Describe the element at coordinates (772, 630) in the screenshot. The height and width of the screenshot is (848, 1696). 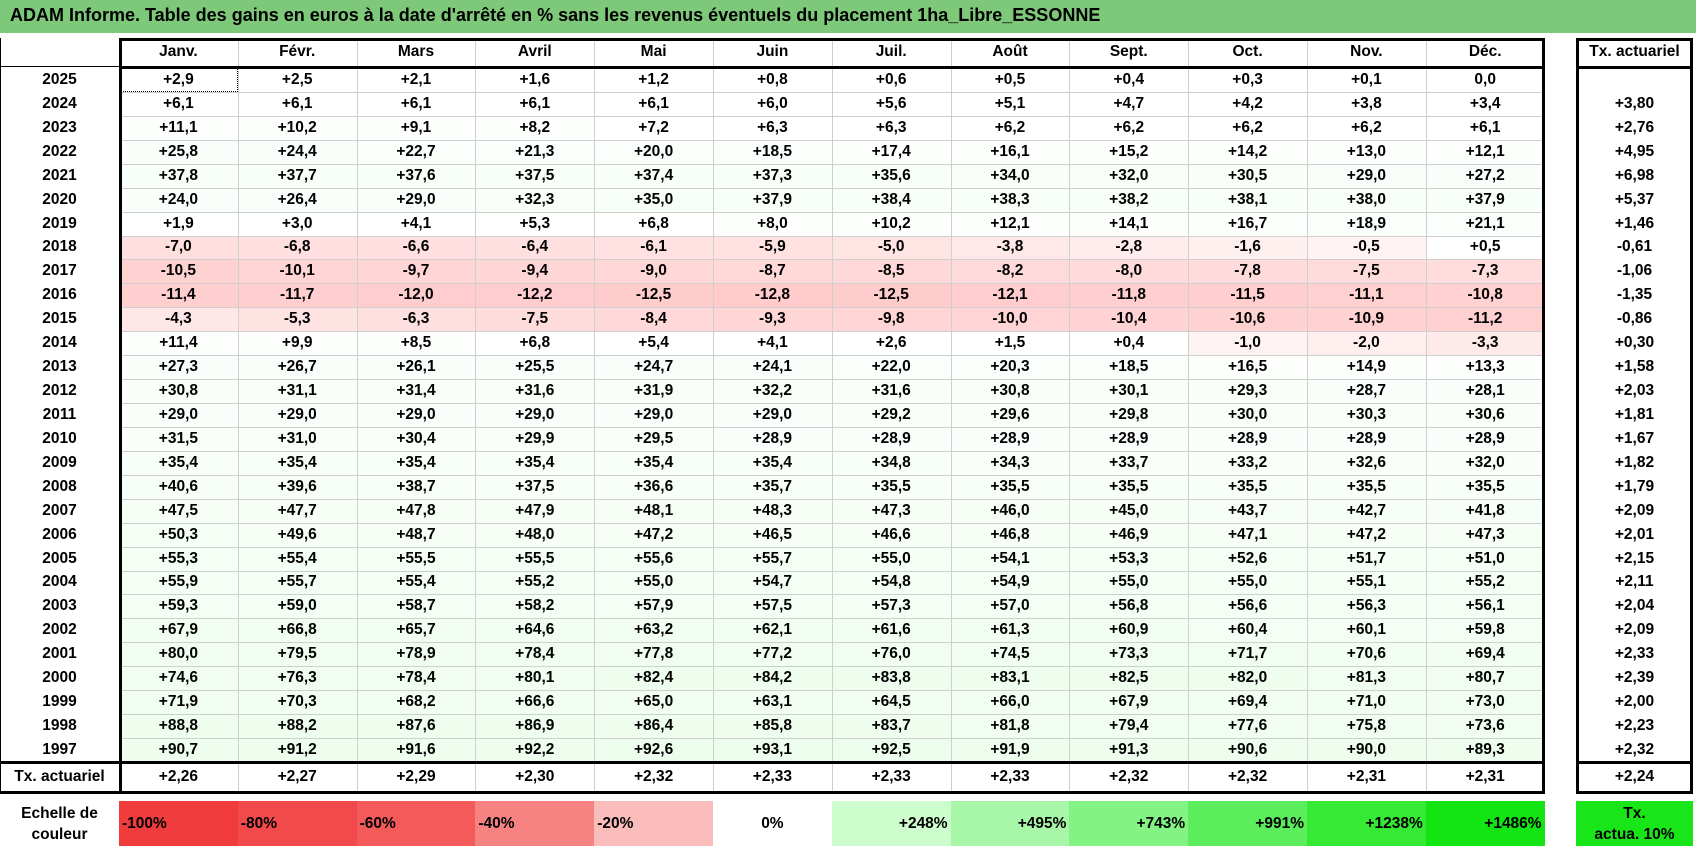
I see `table-cell: +62,1` at that location.